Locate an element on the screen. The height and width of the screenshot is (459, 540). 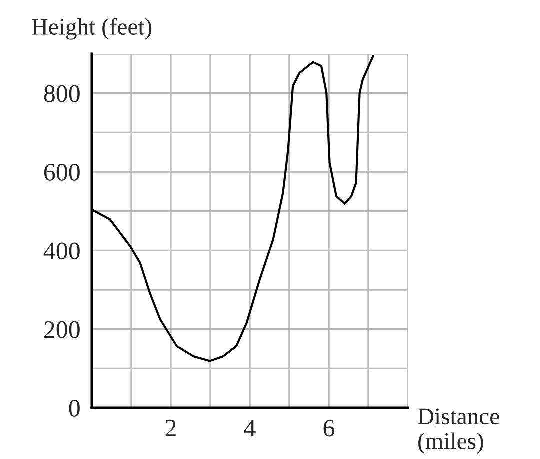
y-tick-label: 400 is located at coordinates (62, 251).